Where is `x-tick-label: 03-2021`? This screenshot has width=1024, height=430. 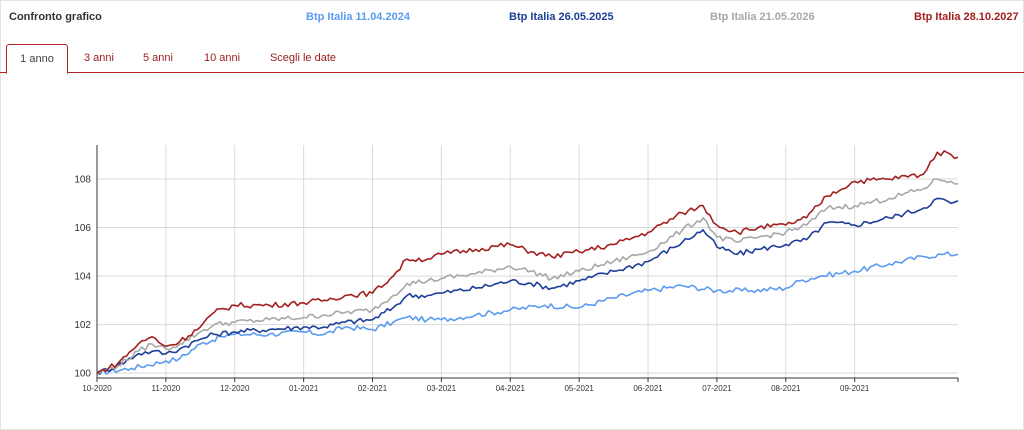 x-tick-label: 03-2021 is located at coordinates (442, 388).